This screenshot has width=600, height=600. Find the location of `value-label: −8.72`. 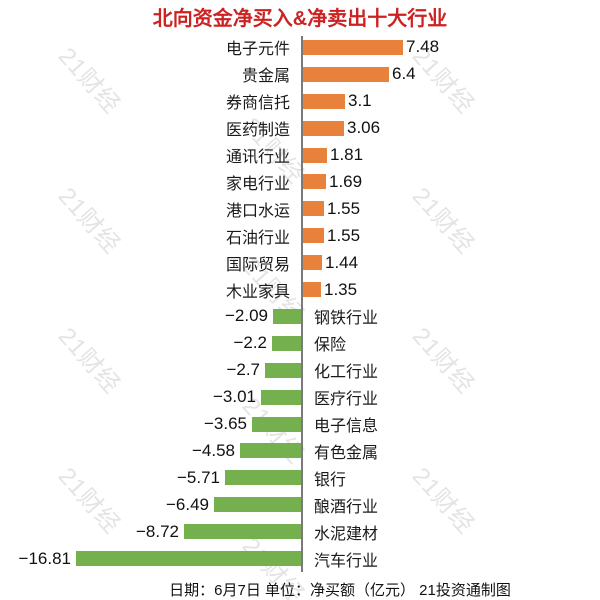

value-label: −8.72 is located at coordinates (157, 531).